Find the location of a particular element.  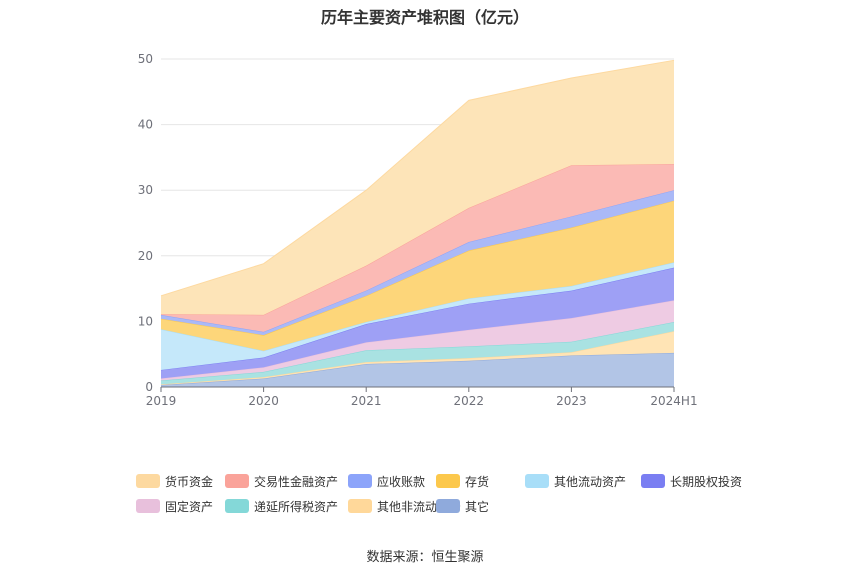

legend-label: 递延所得税资产 is located at coordinates (296, 506).